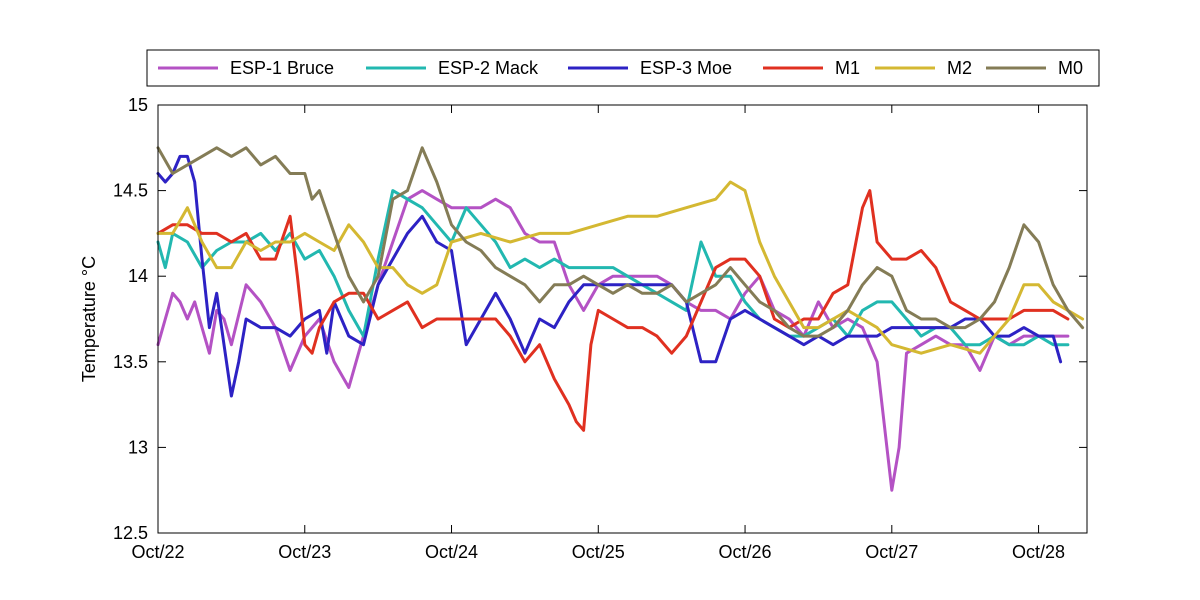 This screenshot has height=600, width=1200. What do you see at coordinates (282, 68) in the screenshot?
I see `legend-label: ESP-1 Bruce` at bounding box center [282, 68].